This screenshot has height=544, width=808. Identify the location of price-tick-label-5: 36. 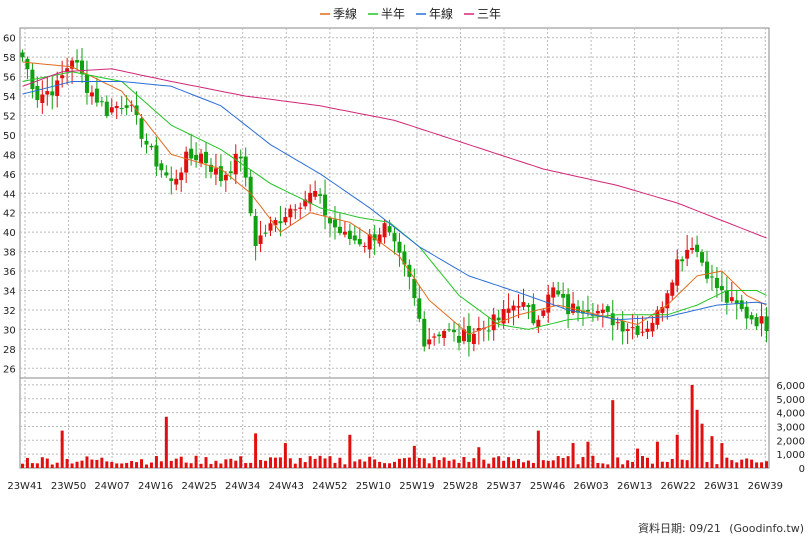
(9, 272).